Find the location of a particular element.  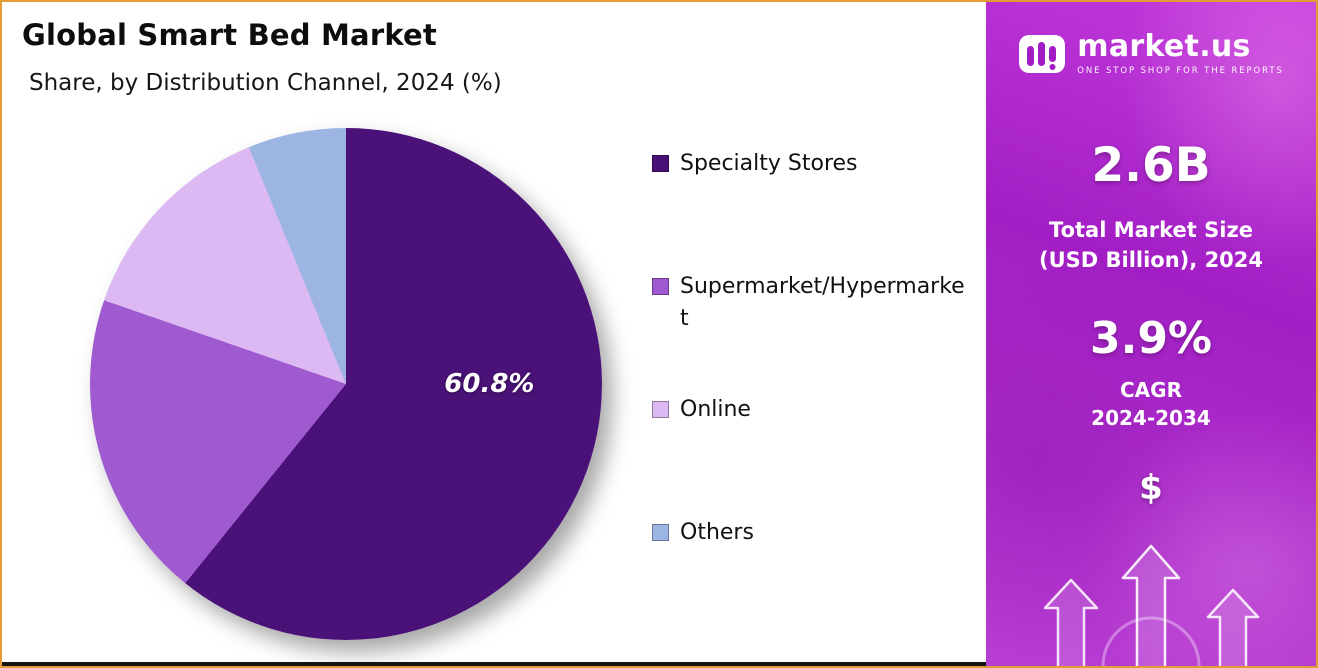

pie-slice-label: 60.8% is located at coordinates (489, 384).